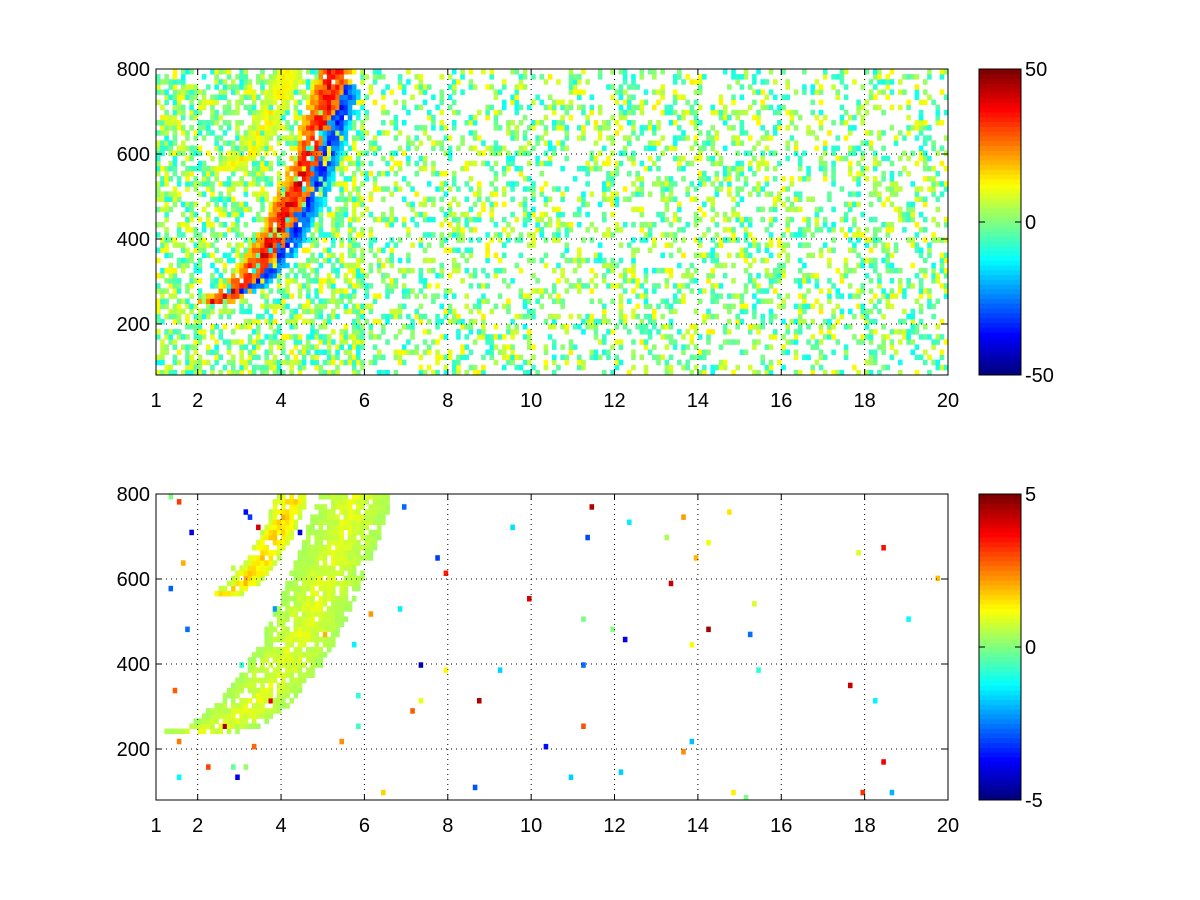 This screenshot has height=900, width=1200. What do you see at coordinates (133, 155) in the screenshot?
I see `y-tick-label: 600` at bounding box center [133, 155].